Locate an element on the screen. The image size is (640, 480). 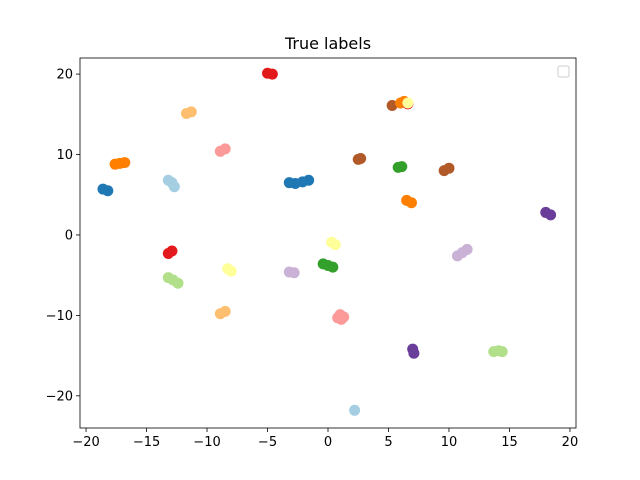
x-tick-label-3: −5 is located at coordinates (267, 442).